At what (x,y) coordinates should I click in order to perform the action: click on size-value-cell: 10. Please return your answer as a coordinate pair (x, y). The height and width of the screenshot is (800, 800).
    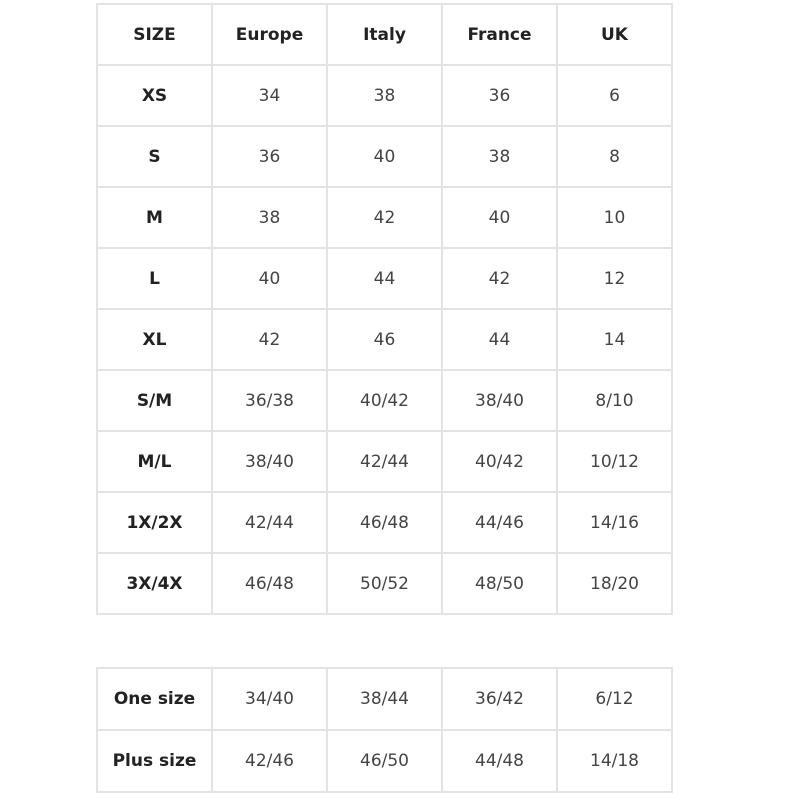
    Looking at the image, I should click on (614, 217).